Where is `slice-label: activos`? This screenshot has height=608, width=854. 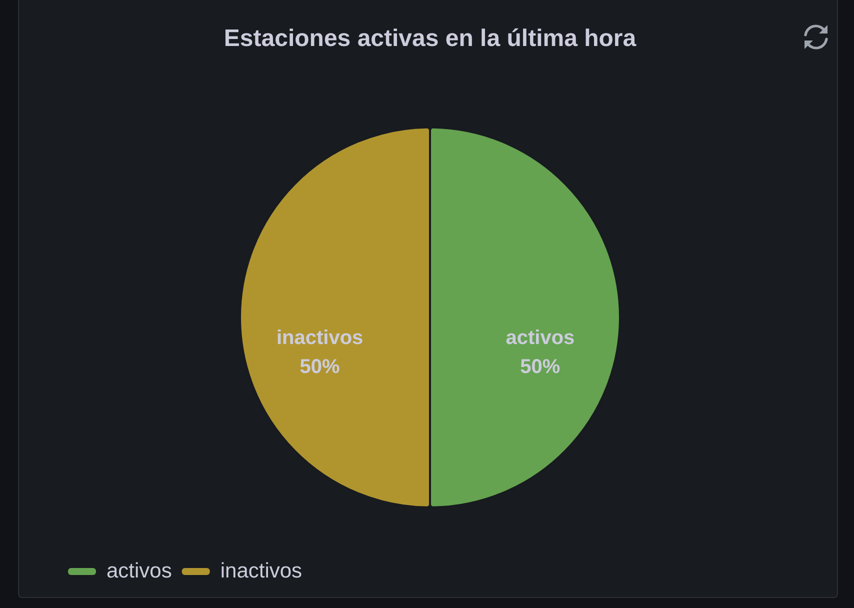
slice-label: activos is located at coordinates (540, 337).